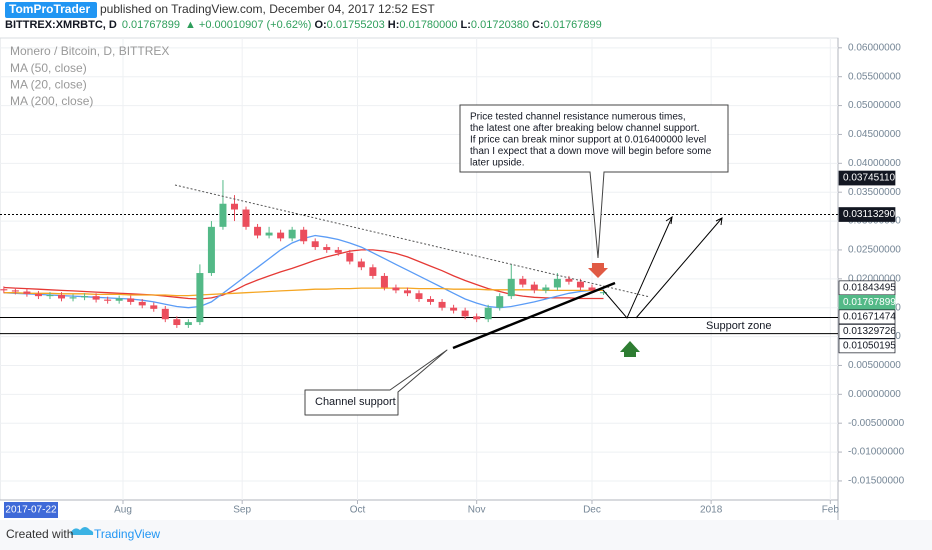  I want to click on last-price: 0.01767899, so click(151, 25).